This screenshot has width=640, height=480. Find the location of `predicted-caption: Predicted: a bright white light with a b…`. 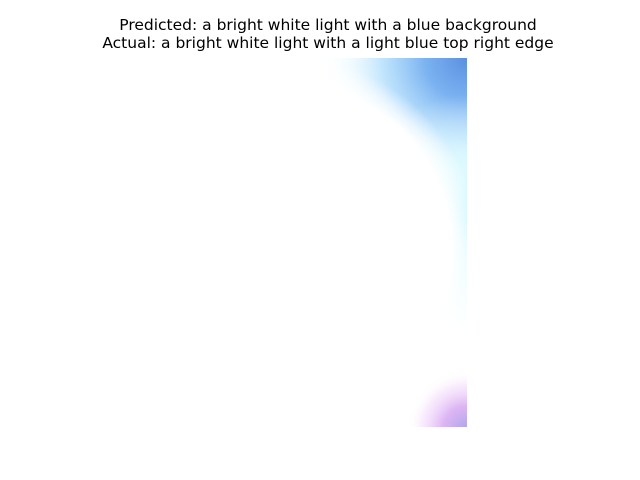

predicted-caption: Predicted: a bright white light with a b… is located at coordinates (328, 25).